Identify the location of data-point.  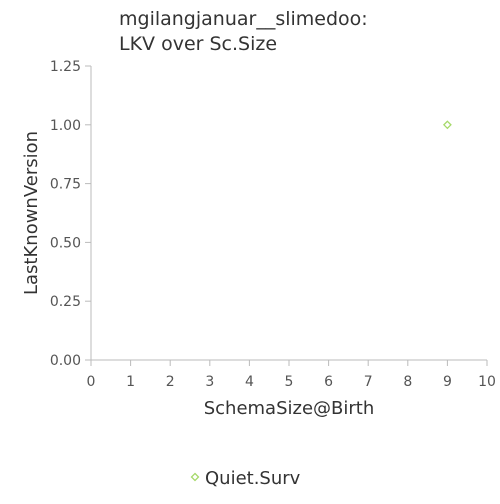
(447, 125).